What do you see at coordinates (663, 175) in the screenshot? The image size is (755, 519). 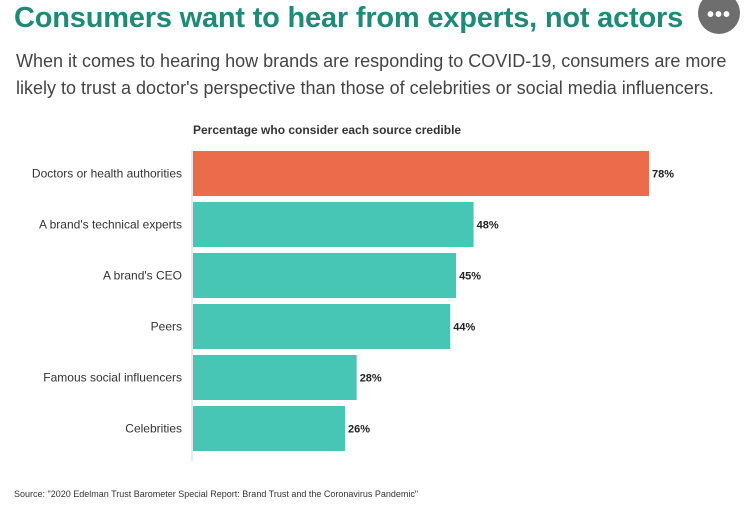 I see `value-label: 78%` at bounding box center [663, 175].